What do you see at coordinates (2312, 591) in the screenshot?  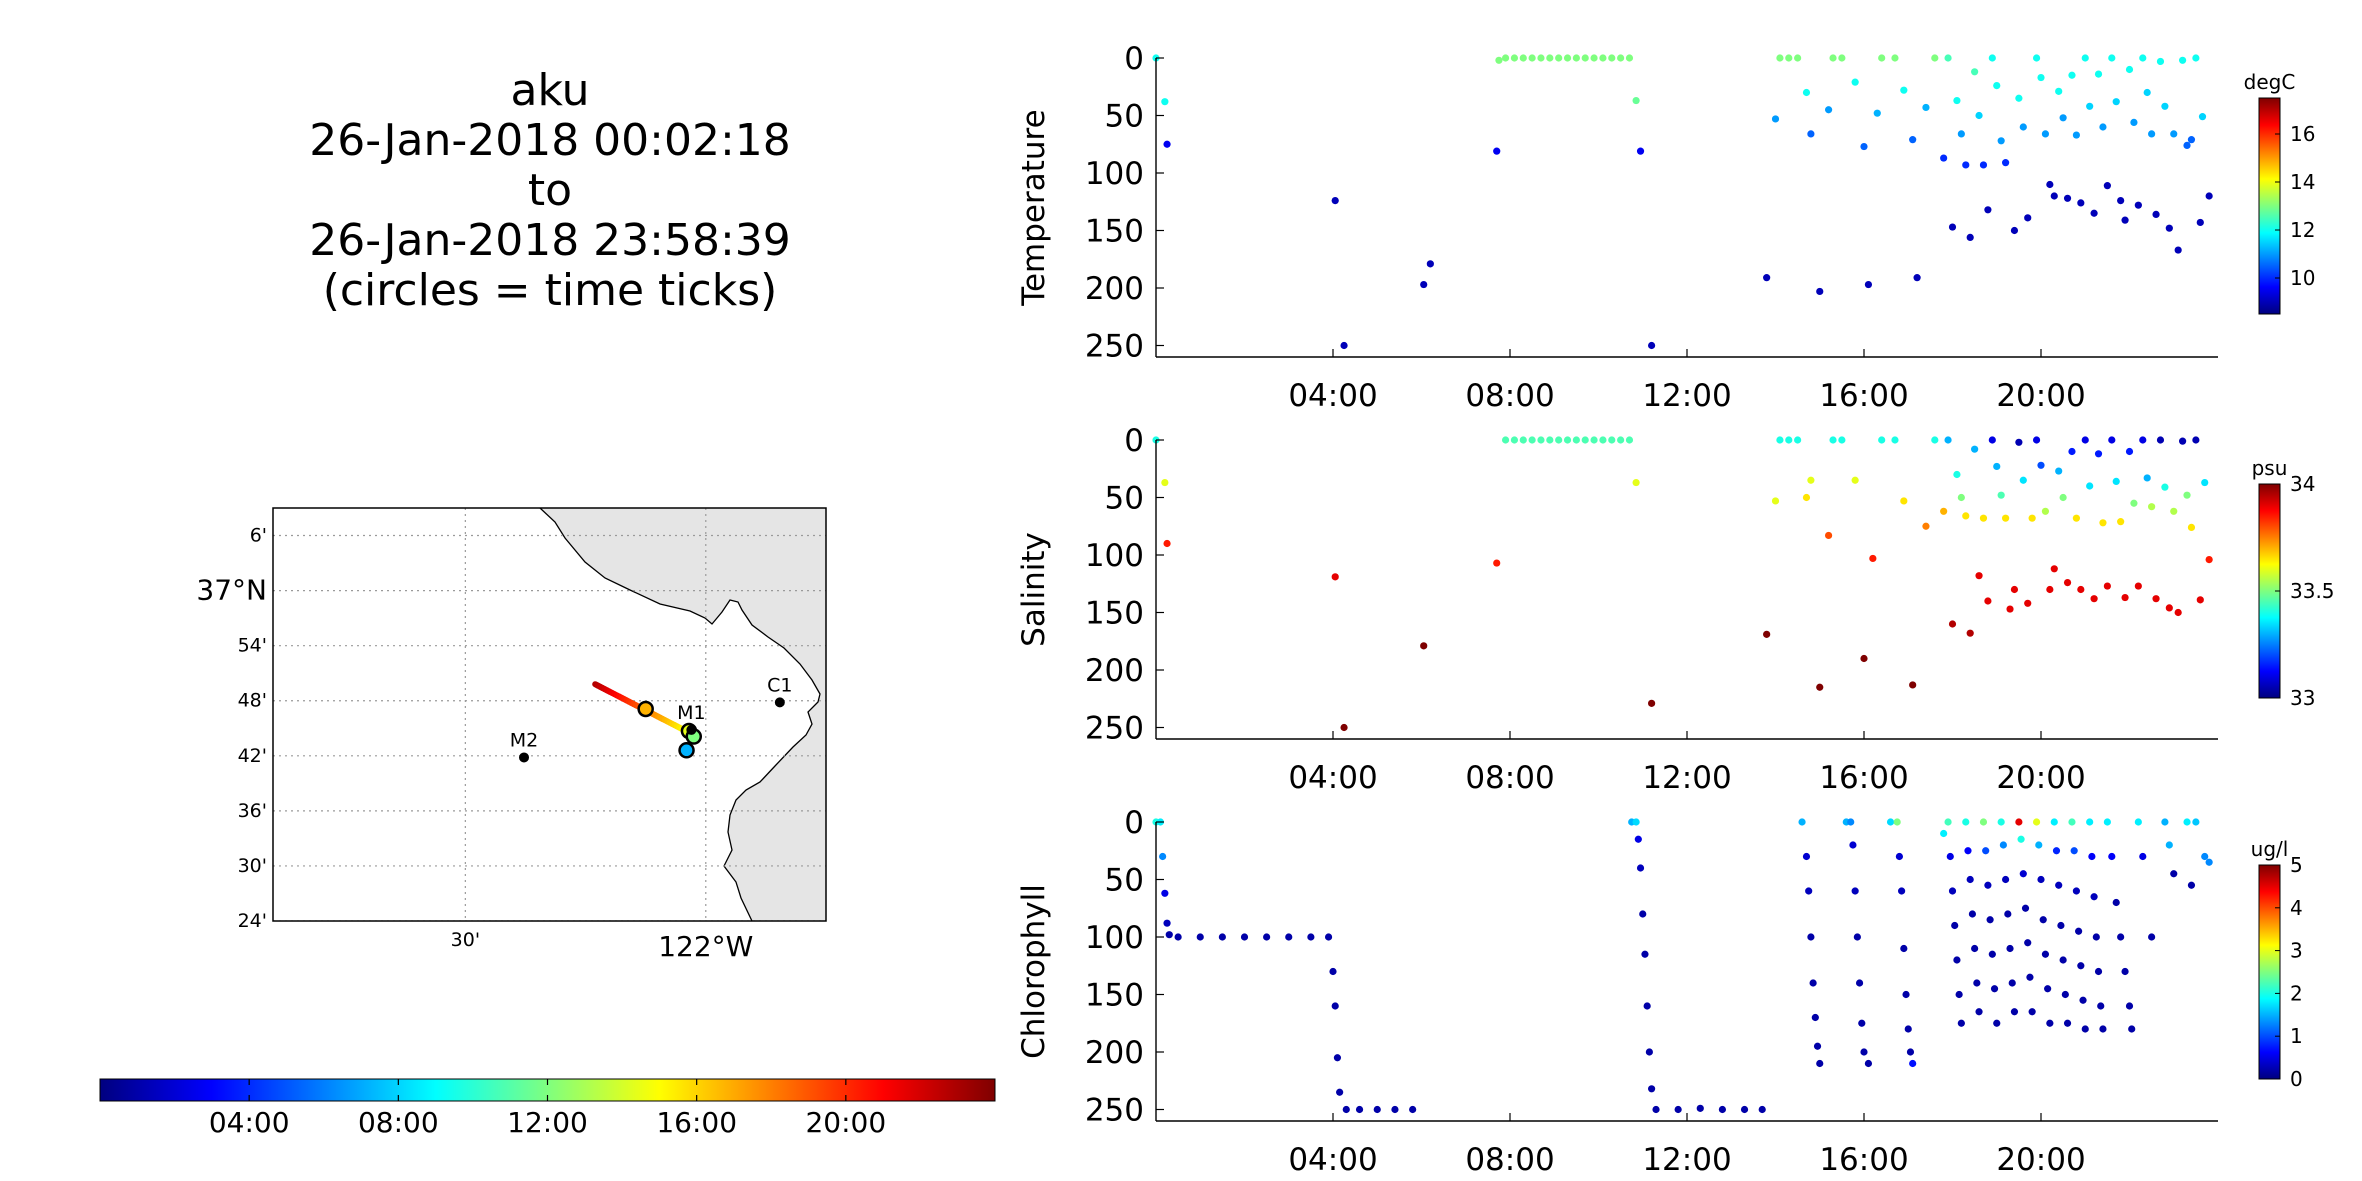 I see `colorbar-tick-label: 33.5` at bounding box center [2312, 591].